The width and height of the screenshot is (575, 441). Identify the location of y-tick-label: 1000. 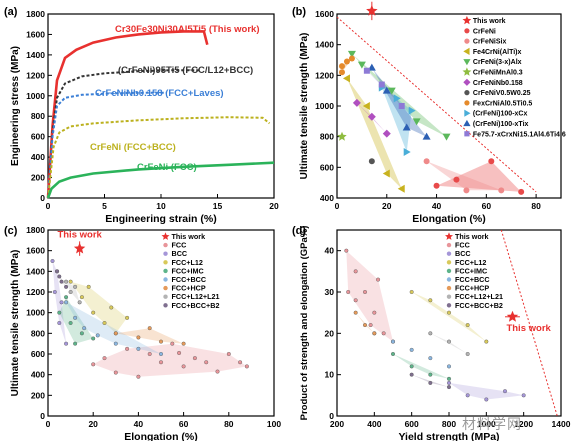
(35, 96).